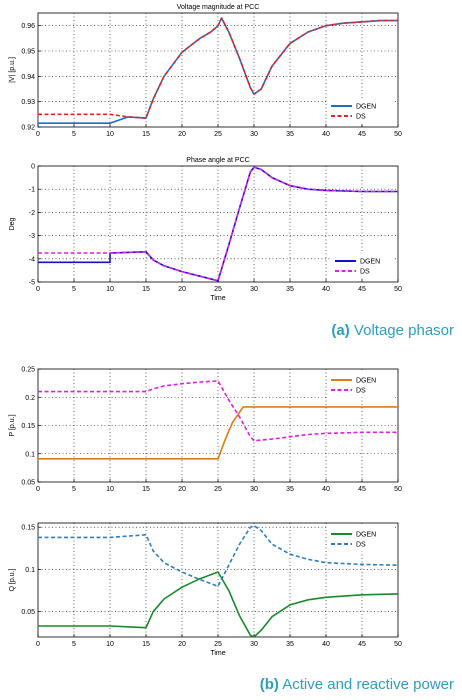  Describe the element at coordinates (28, 370) in the screenshot. I see `y-tick-label: 0.25` at that location.